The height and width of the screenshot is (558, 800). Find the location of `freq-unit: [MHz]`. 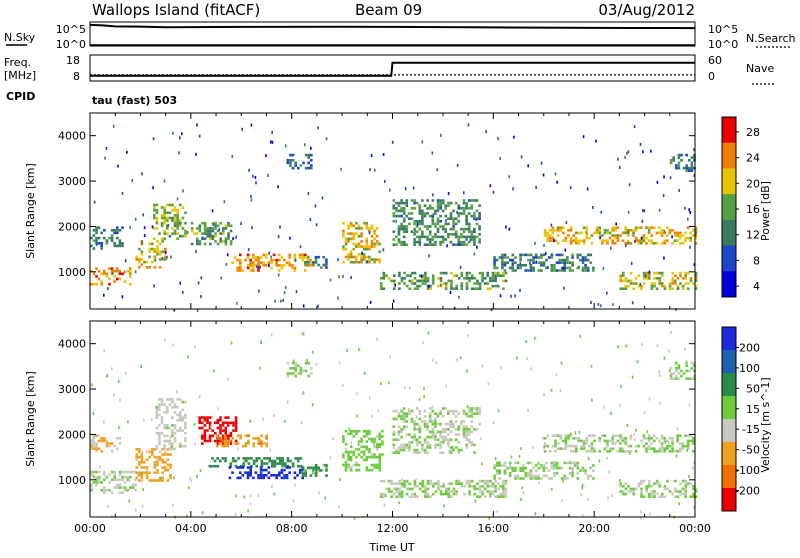

freq-unit: [MHz] is located at coordinates (20, 75).